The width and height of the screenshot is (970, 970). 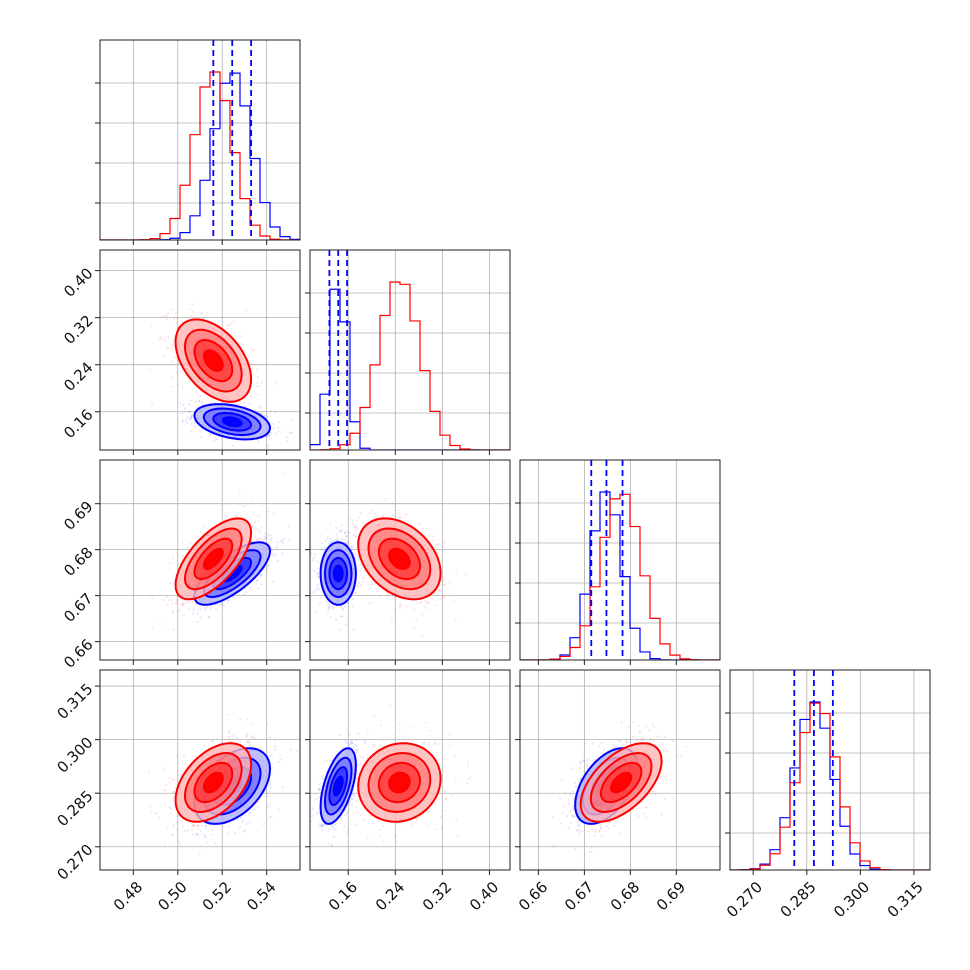 I want to click on contours-blue, so click(x=232, y=422).